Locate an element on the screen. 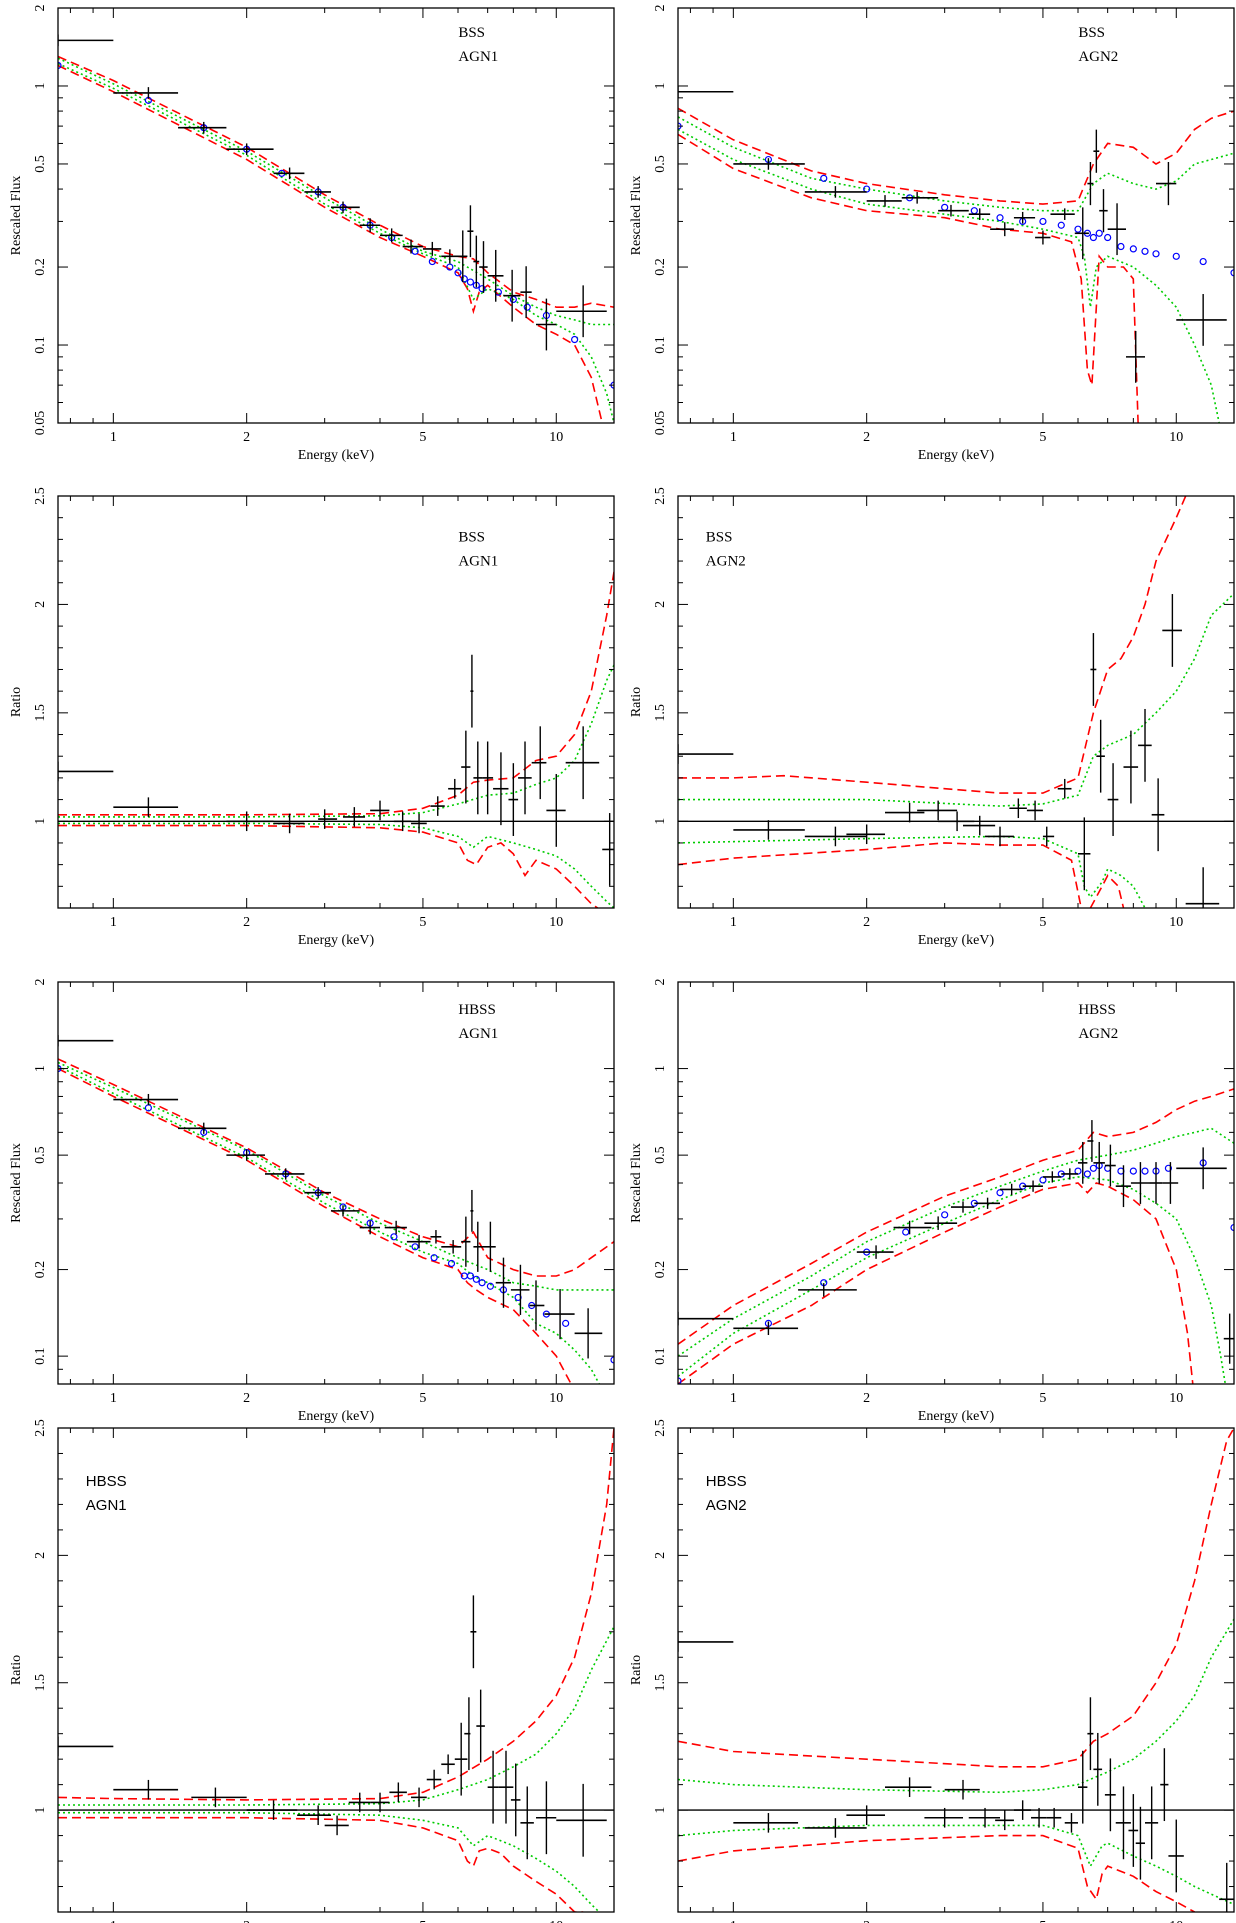 The width and height of the screenshot is (1236, 1923). x-tick-label: 1 is located at coordinates (733, 1921).